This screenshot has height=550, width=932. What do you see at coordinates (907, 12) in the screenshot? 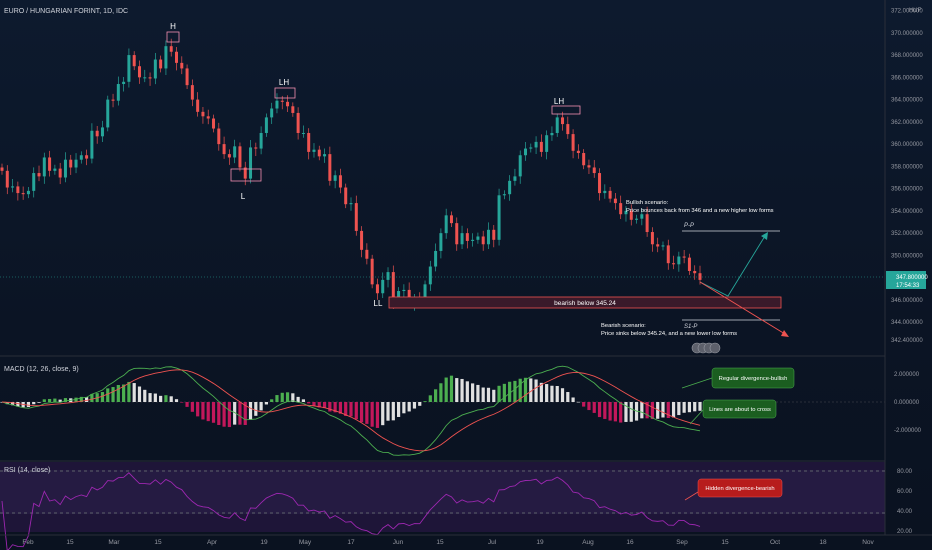
I see `price-tick: 372.000000` at bounding box center [907, 12].